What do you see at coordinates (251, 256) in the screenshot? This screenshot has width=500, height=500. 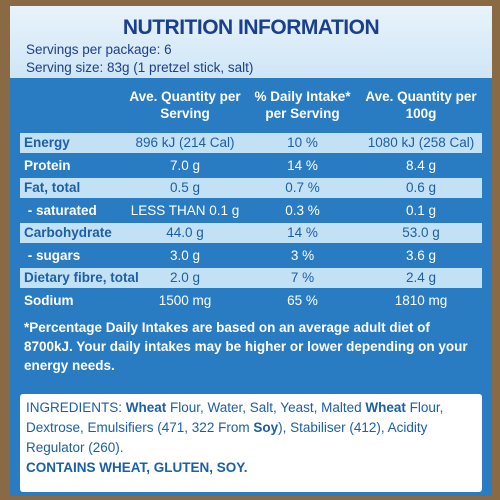 I see `table-row: - sugars 3.0 g 3 % 3.6 g` at bounding box center [251, 256].